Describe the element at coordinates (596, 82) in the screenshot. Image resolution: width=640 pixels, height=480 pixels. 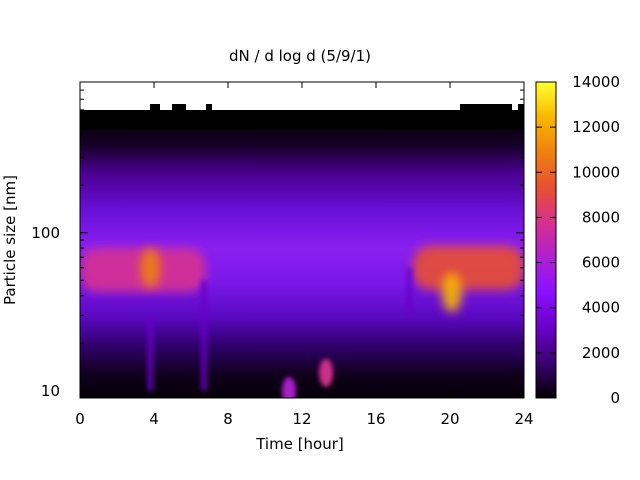
I see `colorbar-tick-label: 14000` at that location.